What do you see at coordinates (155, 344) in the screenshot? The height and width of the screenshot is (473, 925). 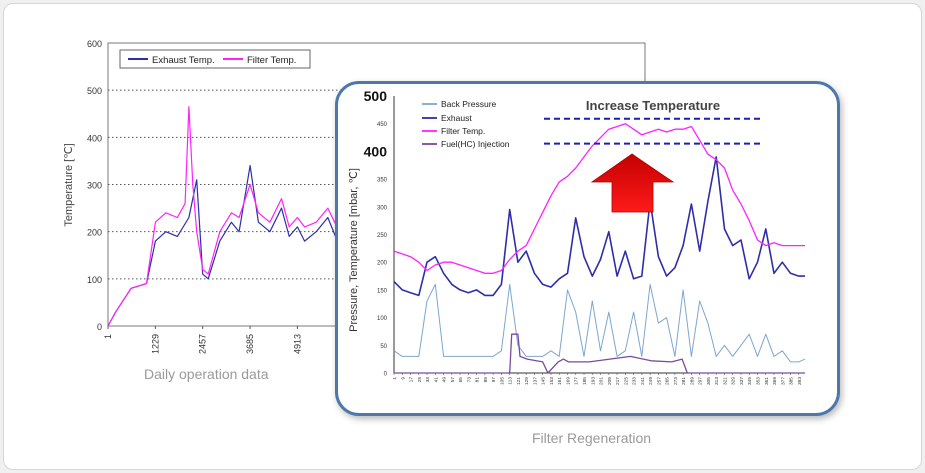 I see `left-x-tick-label: 1229` at bounding box center [155, 344].